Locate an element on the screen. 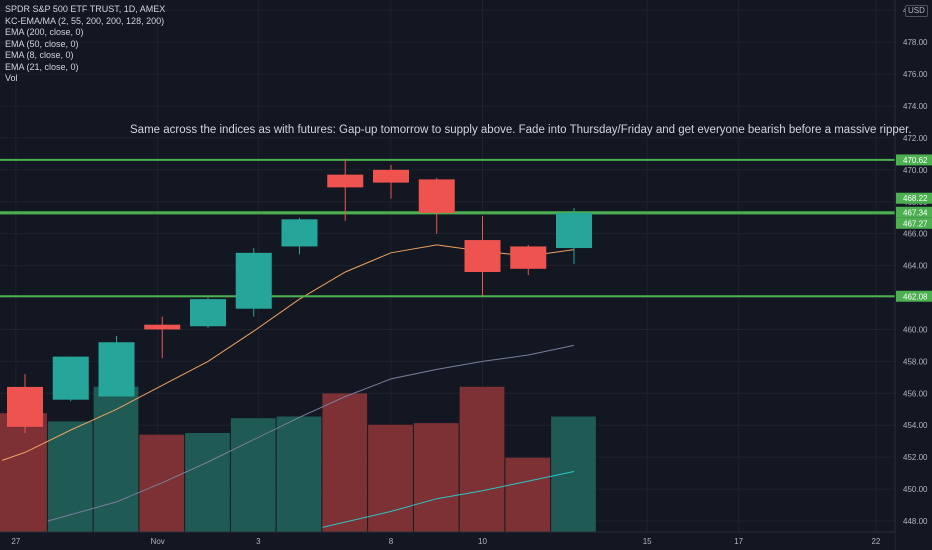 Image resolution: width=932 pixels, height=550 pixels. price-tick-label: 476.00 is located at coordinates (915, 74).